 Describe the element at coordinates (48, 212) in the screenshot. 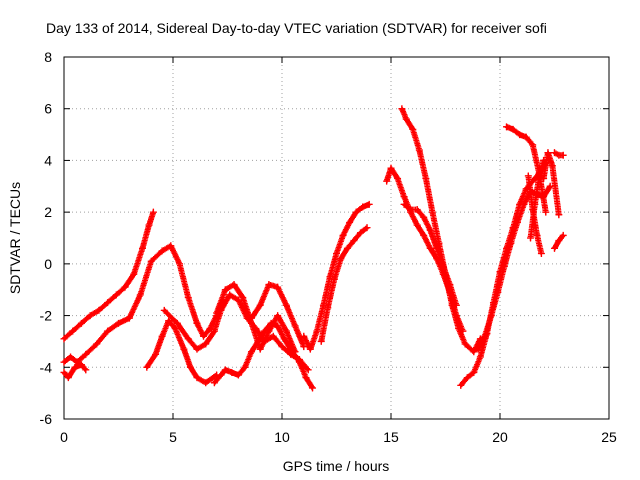

I see `y-tick-label: 2` at that location.